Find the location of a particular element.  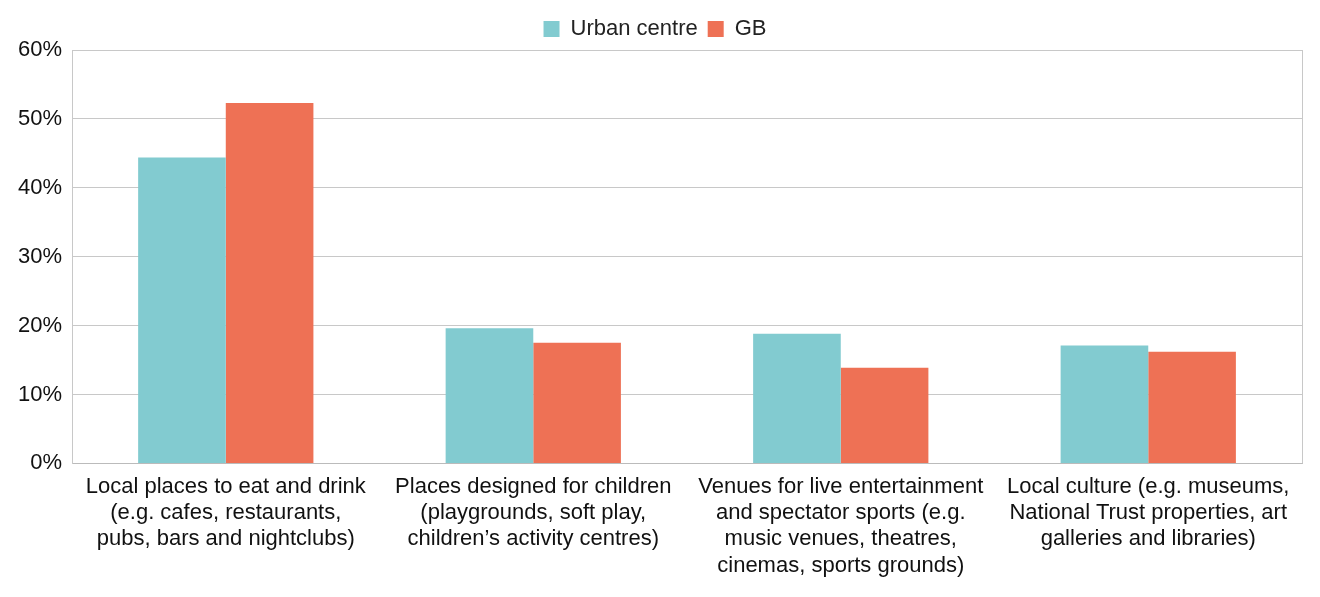

y-tick-label: 0% is located at coordinates (46, 462).